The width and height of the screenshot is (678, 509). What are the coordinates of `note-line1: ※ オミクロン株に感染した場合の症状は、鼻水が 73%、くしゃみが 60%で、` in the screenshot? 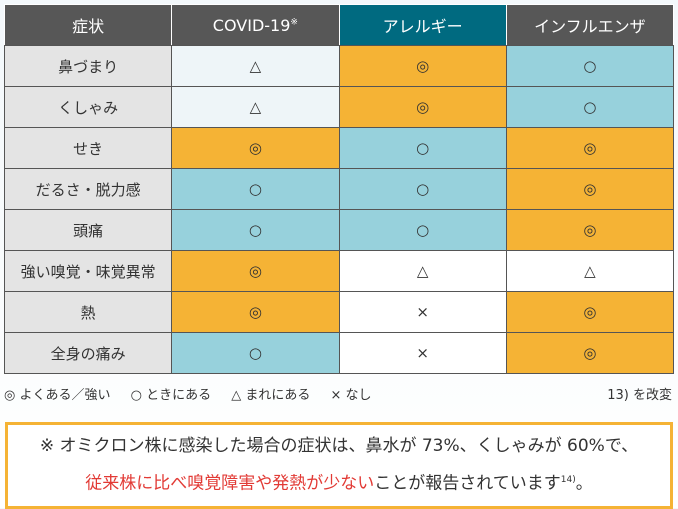 It's located at (339, 446).